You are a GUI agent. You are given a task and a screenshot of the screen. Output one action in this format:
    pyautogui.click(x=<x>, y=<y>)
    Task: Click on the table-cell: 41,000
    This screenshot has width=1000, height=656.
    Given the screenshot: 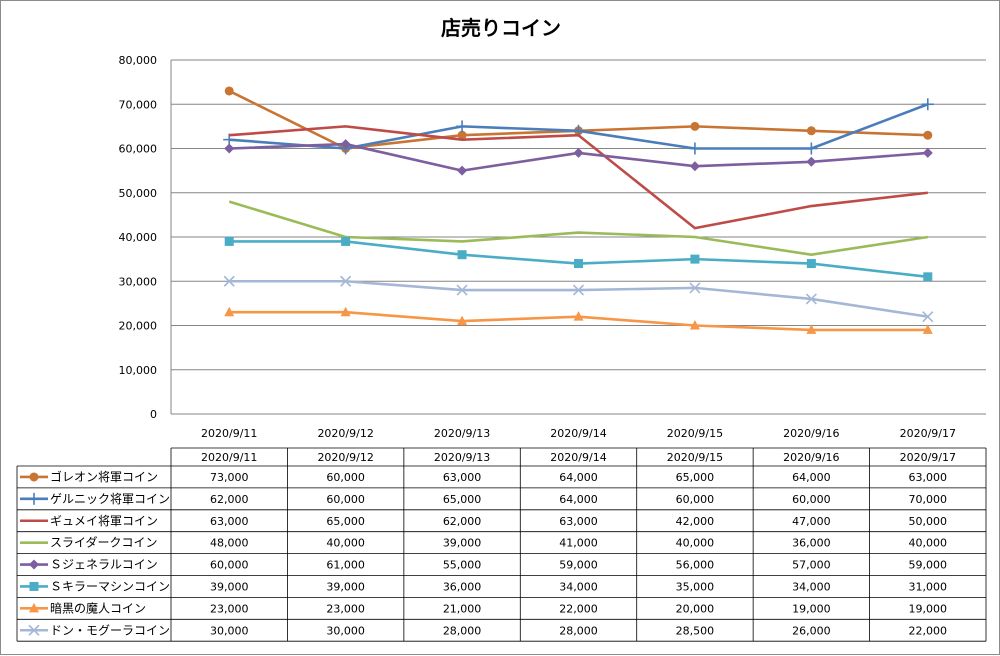 What is the action you would take?
    pyautogui.click(x=578, y=543)
    